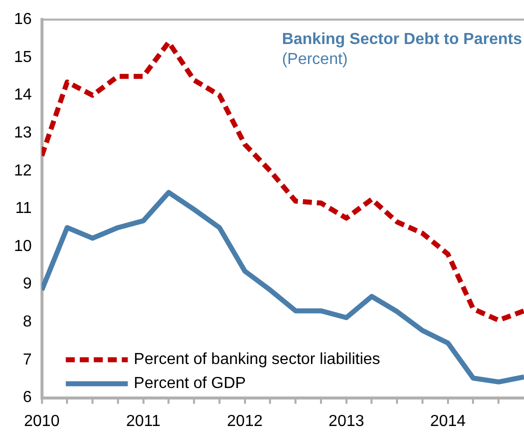 The width and height of the screenshot is (524, 439). I want to click on y-tick-label: 16, so click(23, 19).